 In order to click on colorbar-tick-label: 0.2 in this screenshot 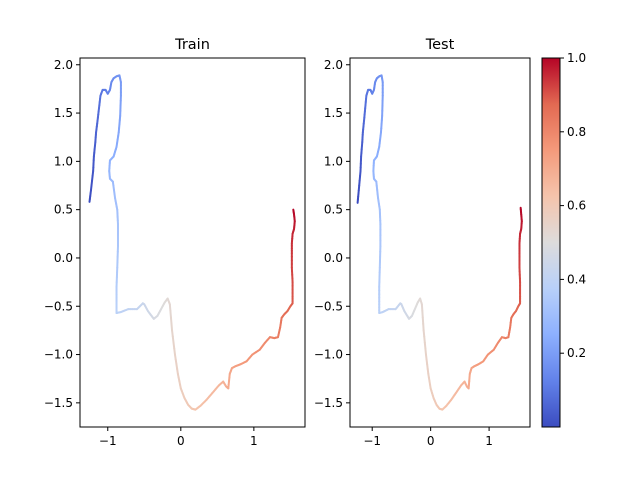, I will do `click(576, 353)`.